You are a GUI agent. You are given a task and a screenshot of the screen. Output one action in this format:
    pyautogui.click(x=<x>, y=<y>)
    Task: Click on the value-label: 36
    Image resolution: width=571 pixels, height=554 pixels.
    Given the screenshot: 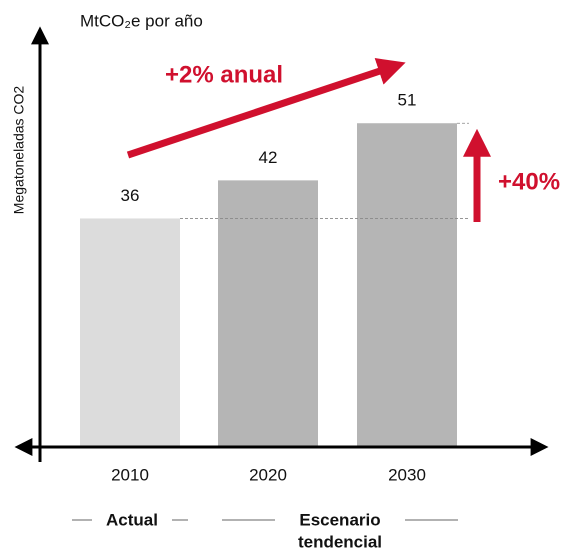 What is the action you would take?
    pyautogui.click(x=130, y=195)
    